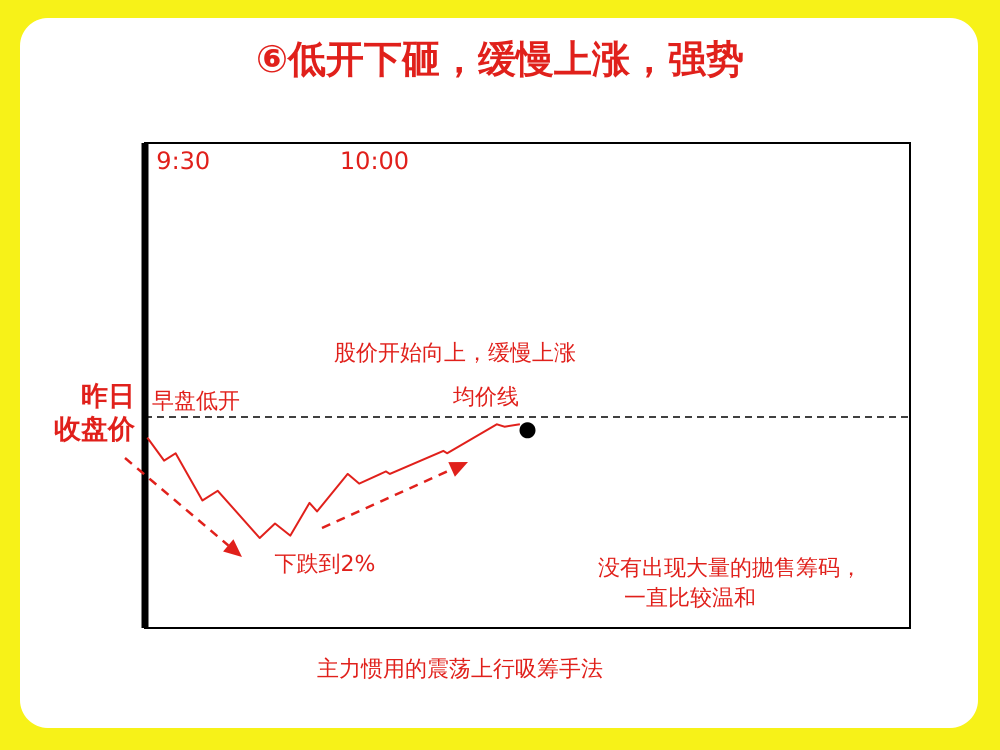  What do you see at coordinates (196, 401) in the screenshot?
I see `text: 早盘低开` at bounding box center [196, 401].